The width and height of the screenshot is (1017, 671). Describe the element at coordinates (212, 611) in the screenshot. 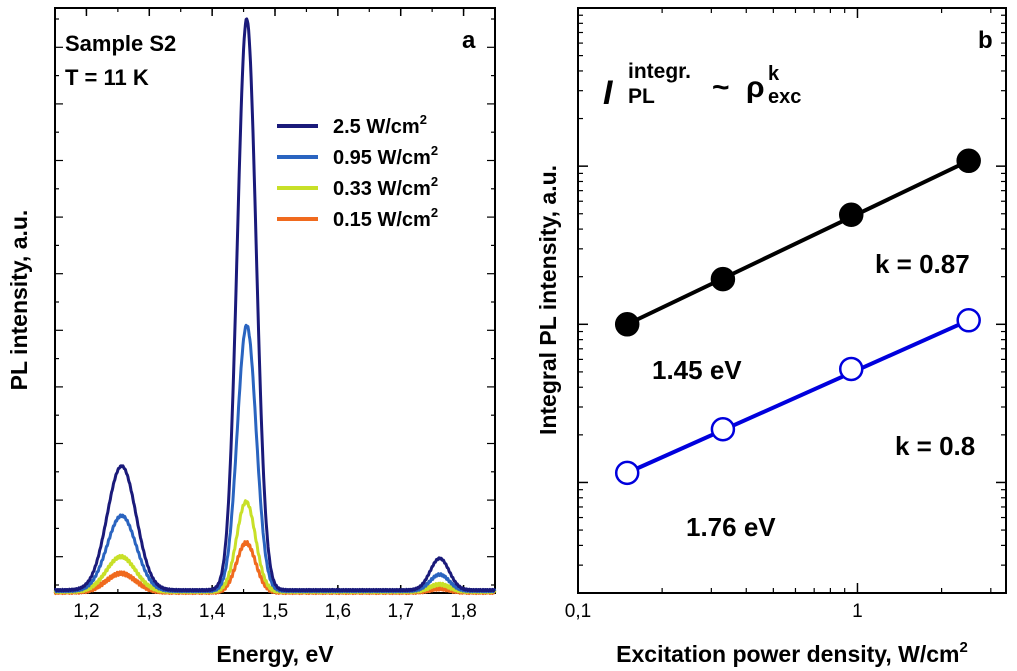

I see `x-tick-label: 1,4` at that location.